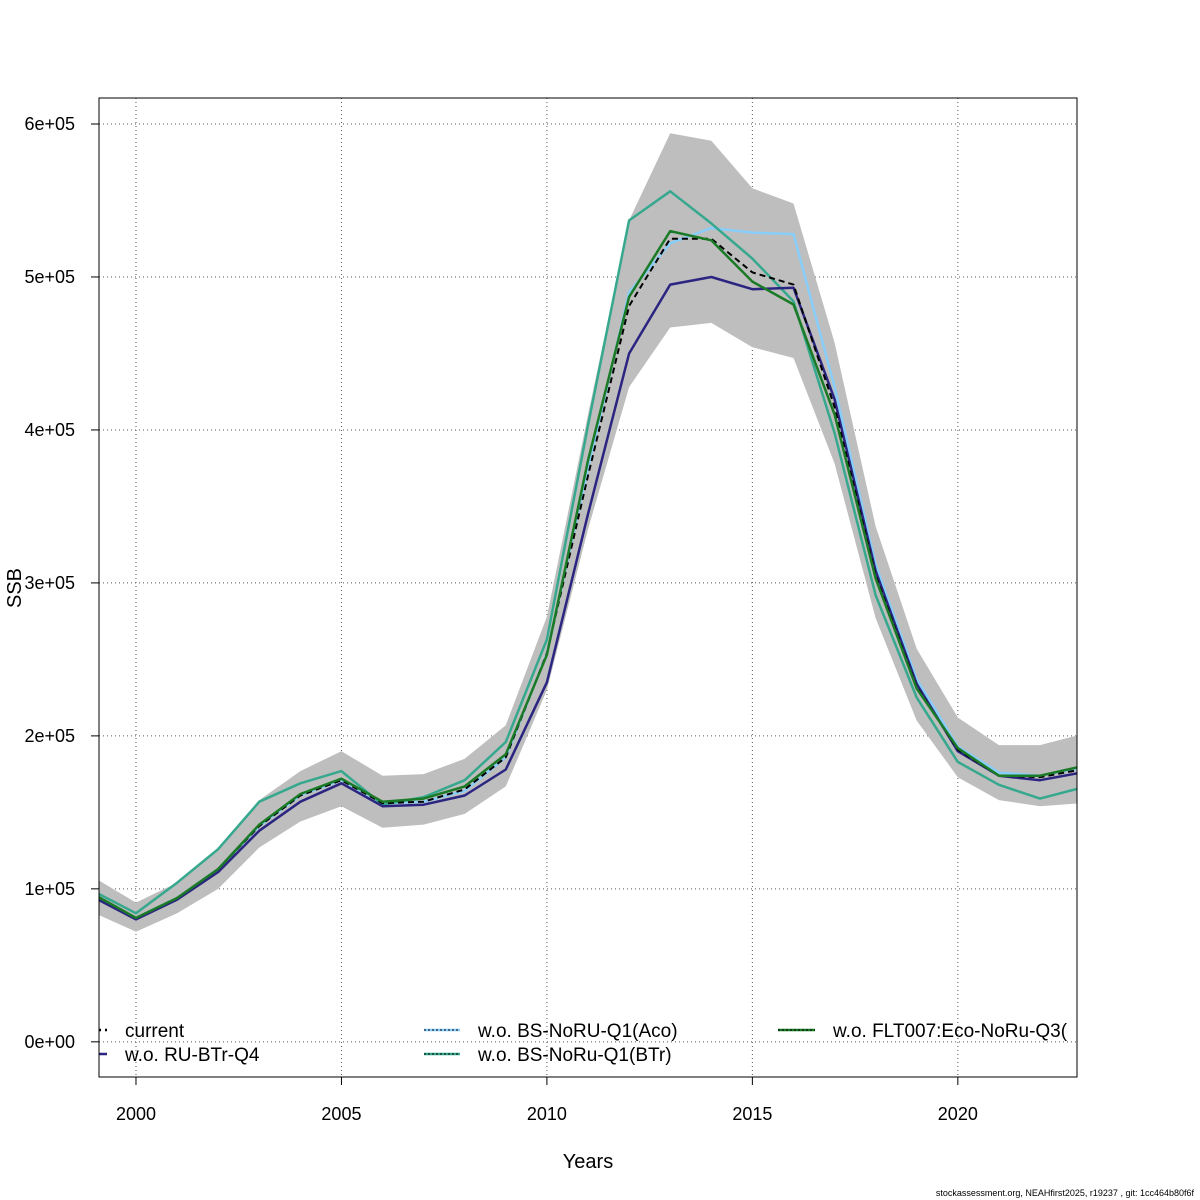 The width and height of the screenshot is (1200, 1200). I want to click on legend-label: w.o. FLT007:Eco-NoRu-Q3(, so click(950, 1031).